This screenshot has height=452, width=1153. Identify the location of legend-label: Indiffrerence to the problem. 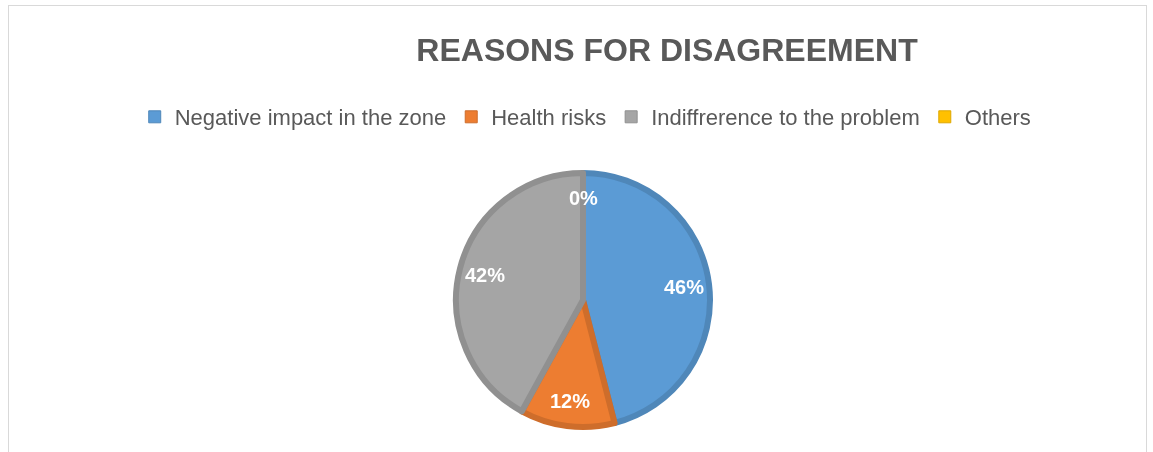
(785, 118).